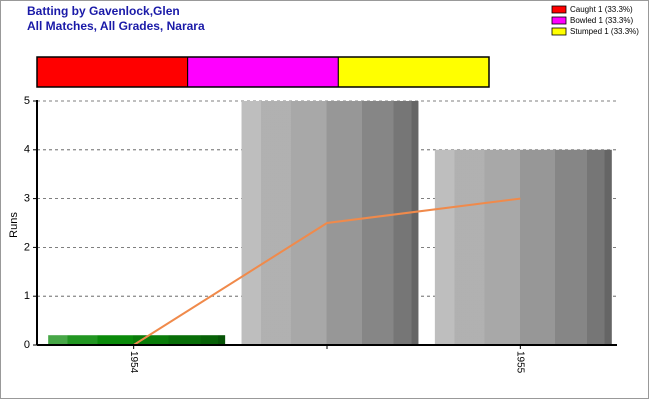 This screenshot has width=650, height=400. Describe the element at coordinates (27, 199) in the screenshot. I see `y-tick-label: 3` at that location.